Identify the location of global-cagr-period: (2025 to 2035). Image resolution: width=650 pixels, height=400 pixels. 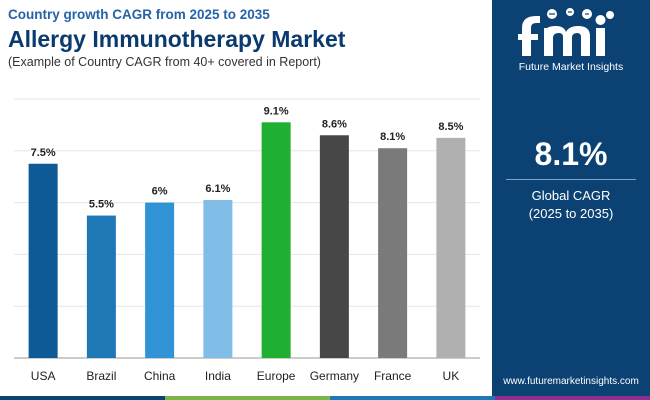
(571, 213).